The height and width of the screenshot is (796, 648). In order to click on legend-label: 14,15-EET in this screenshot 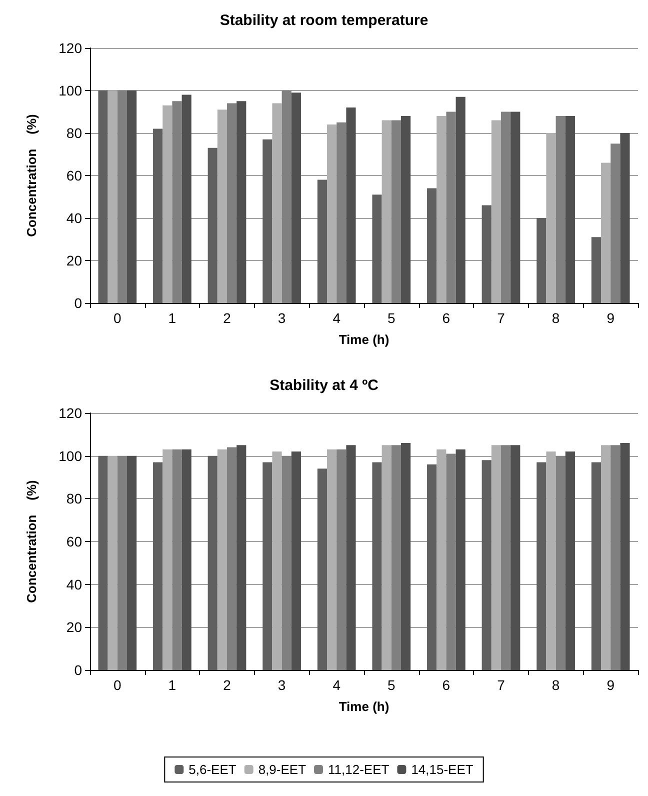, I will do `click(442, 769)`.